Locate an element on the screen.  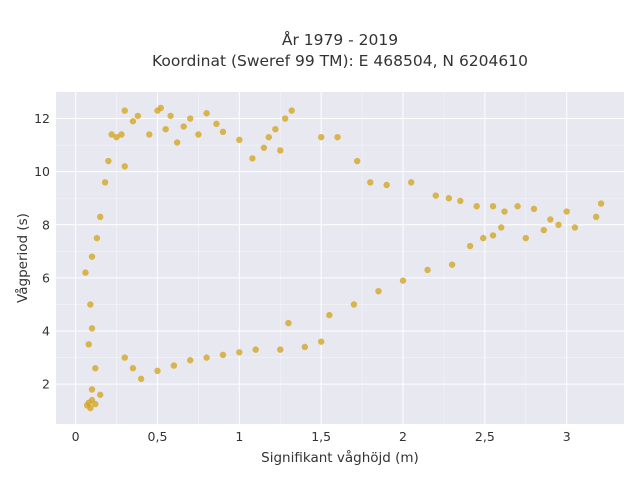
y-axis-ticks: 2 4 6 8 10 12 is located at coordinates (42, 251).